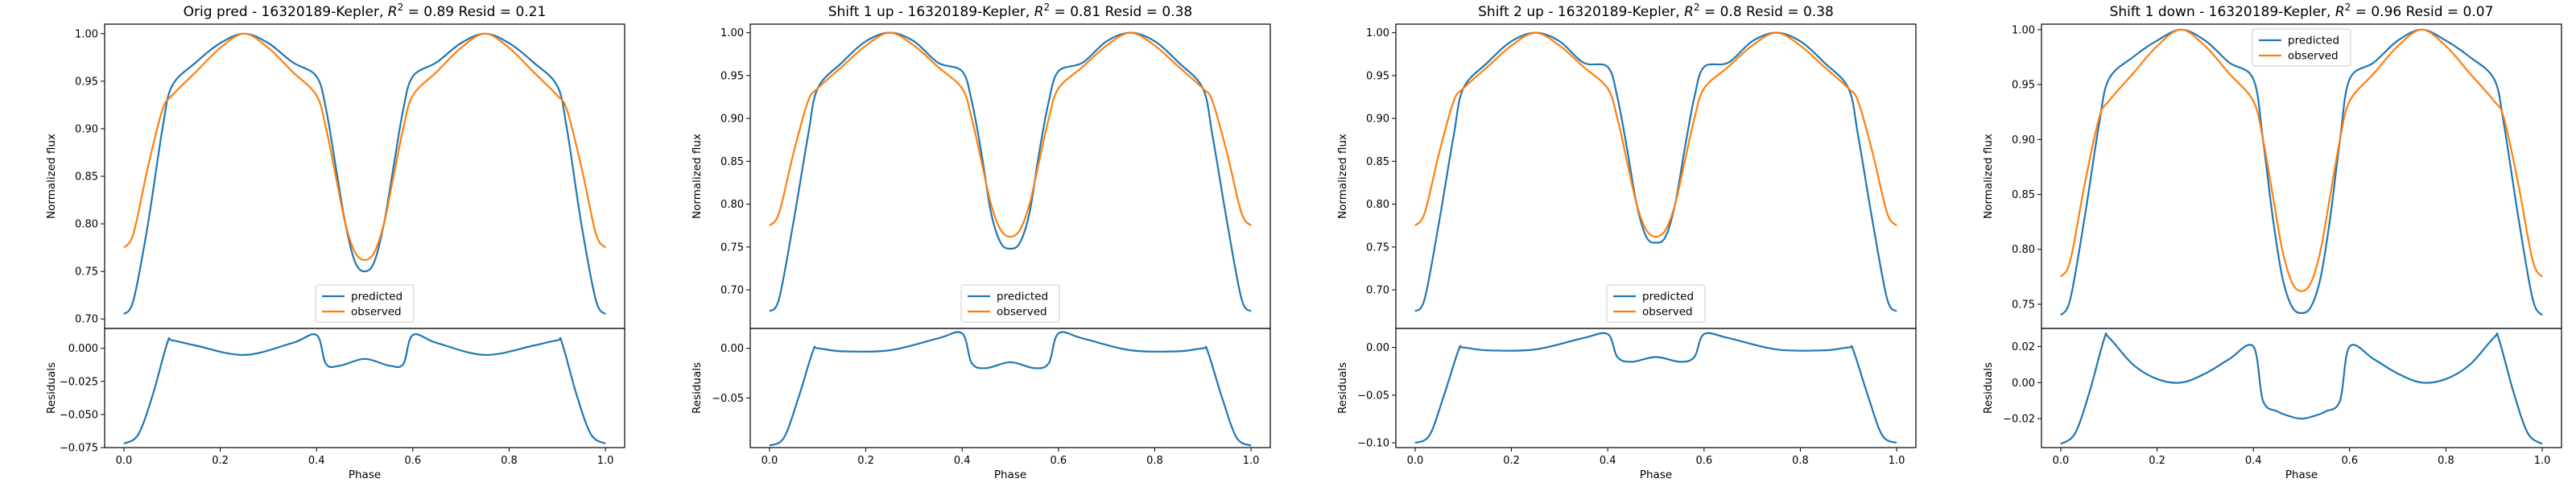  What do you see at coordinates (500, 12) in the screenshot?
I see `chart-title-suffix: Resid = 0.21` at bounding box center [500, 12].